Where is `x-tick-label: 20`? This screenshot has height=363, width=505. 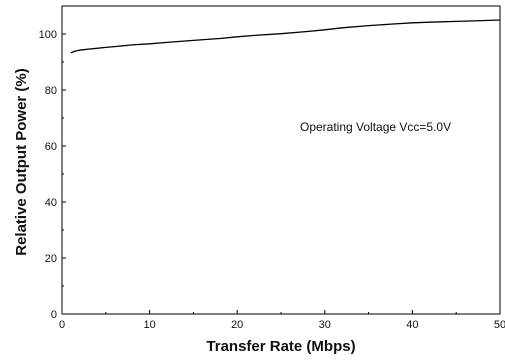 x-tick-label: 20 is located at coordinates (237, 325).